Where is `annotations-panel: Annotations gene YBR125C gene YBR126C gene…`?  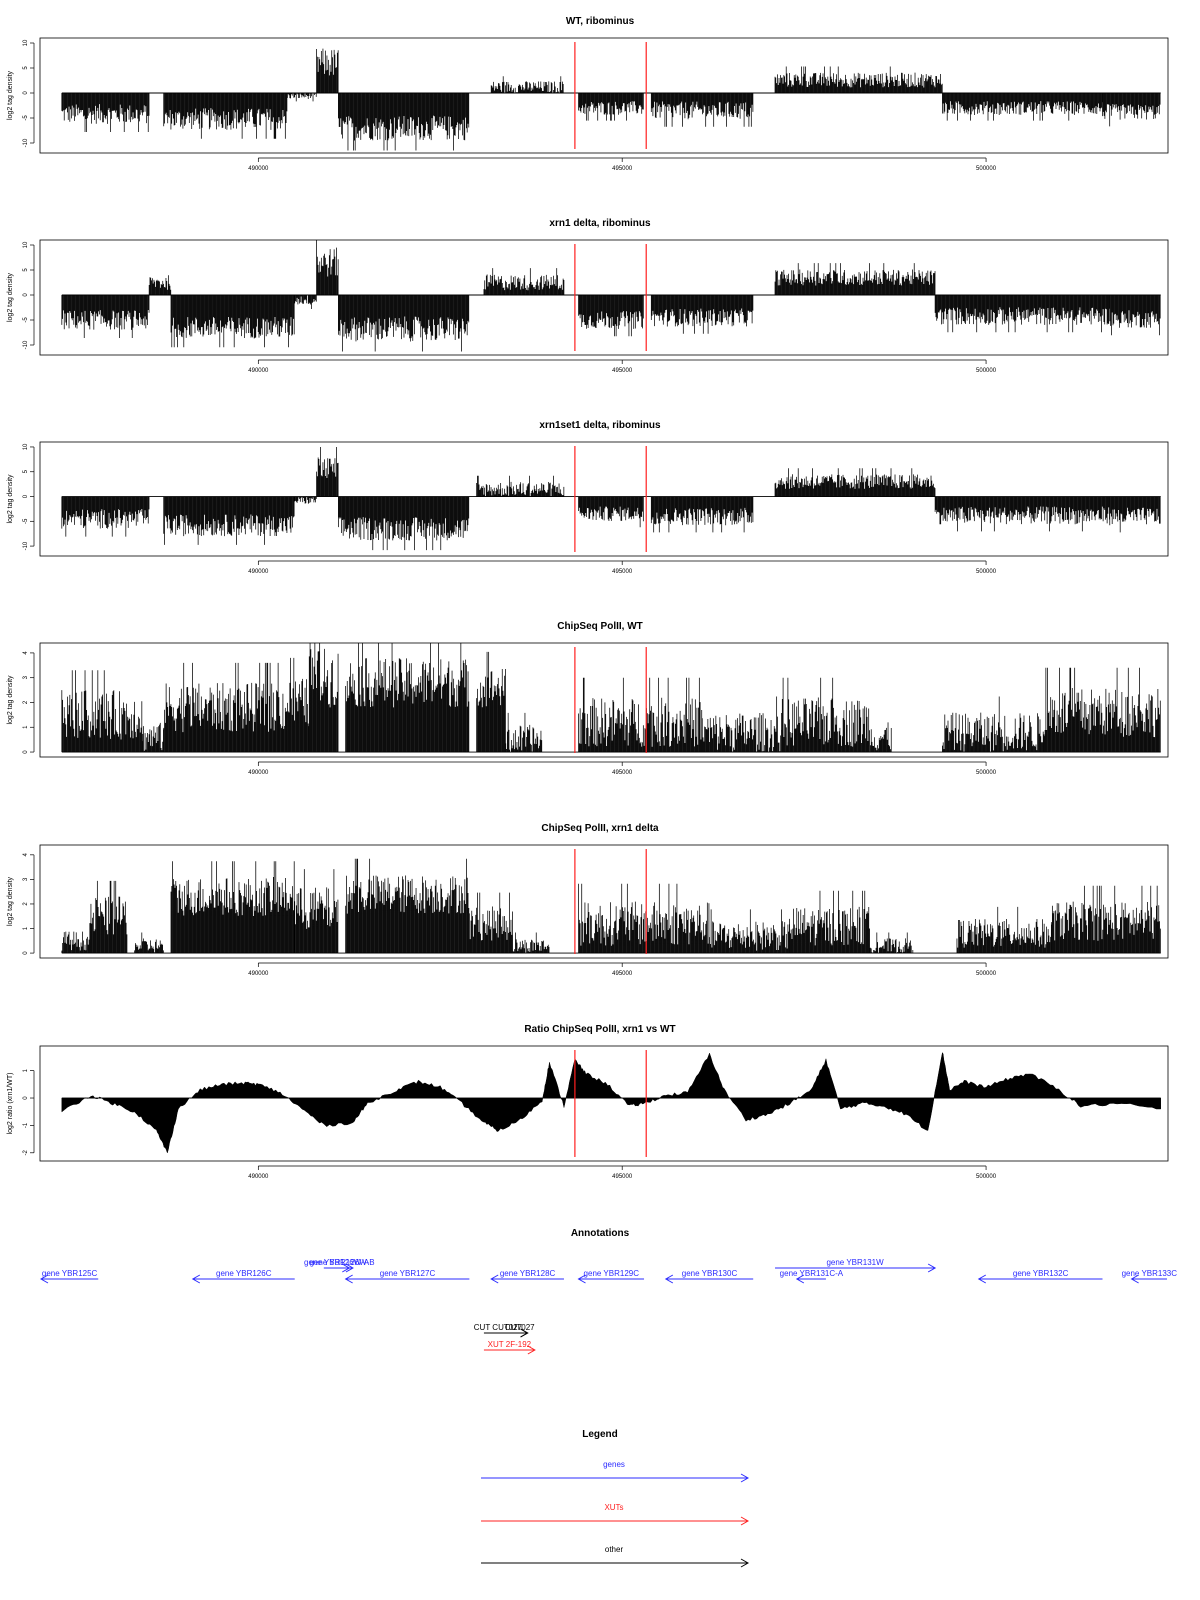
annotations-panel: Annotations gene YBR125C gene YBR126C gene… is located at coordinates (608, 1291).